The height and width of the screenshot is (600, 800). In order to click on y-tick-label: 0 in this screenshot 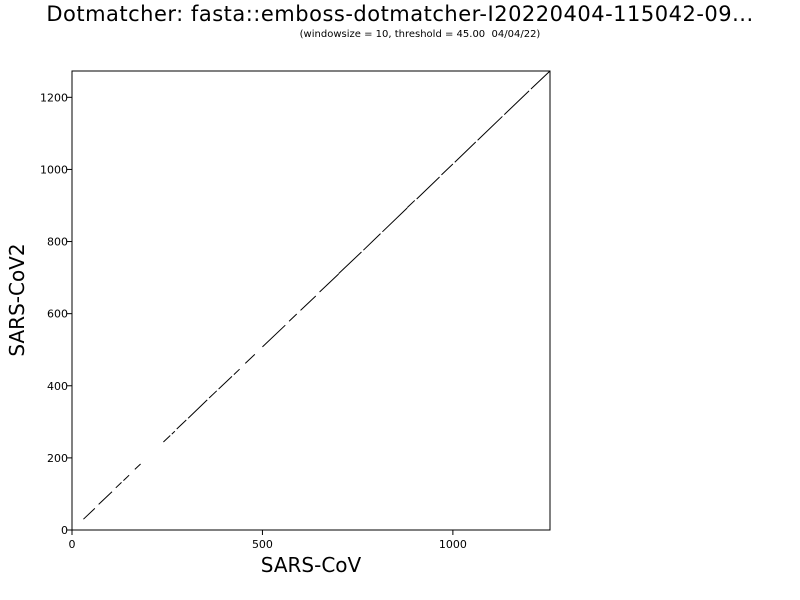, I will do `click(64, 530)`.